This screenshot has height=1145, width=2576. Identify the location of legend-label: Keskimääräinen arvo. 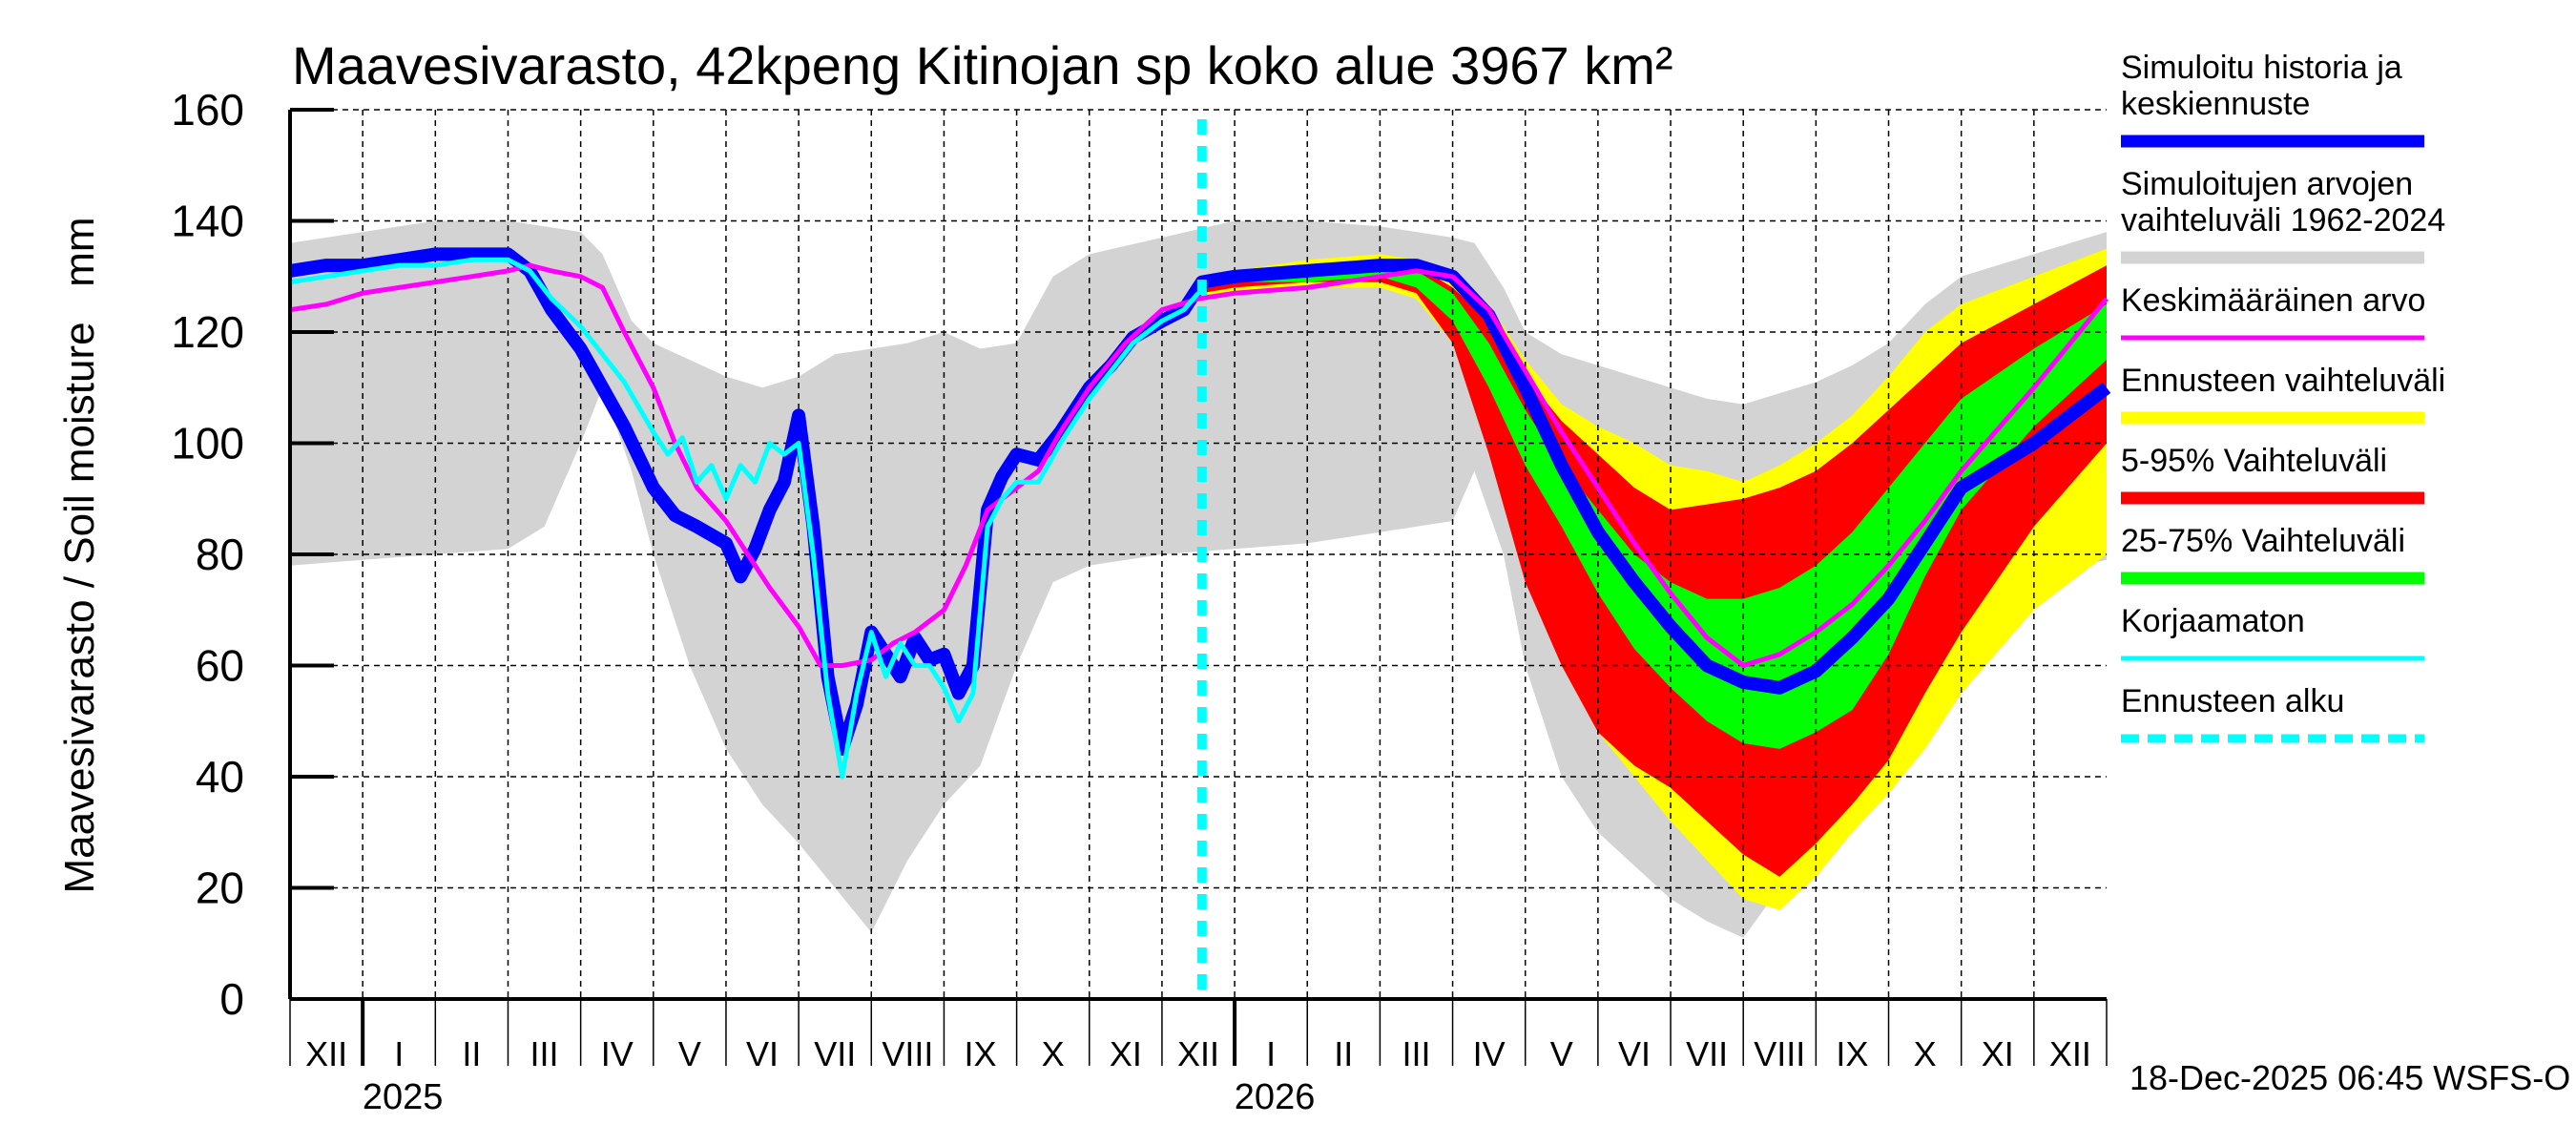
(2273, 300).